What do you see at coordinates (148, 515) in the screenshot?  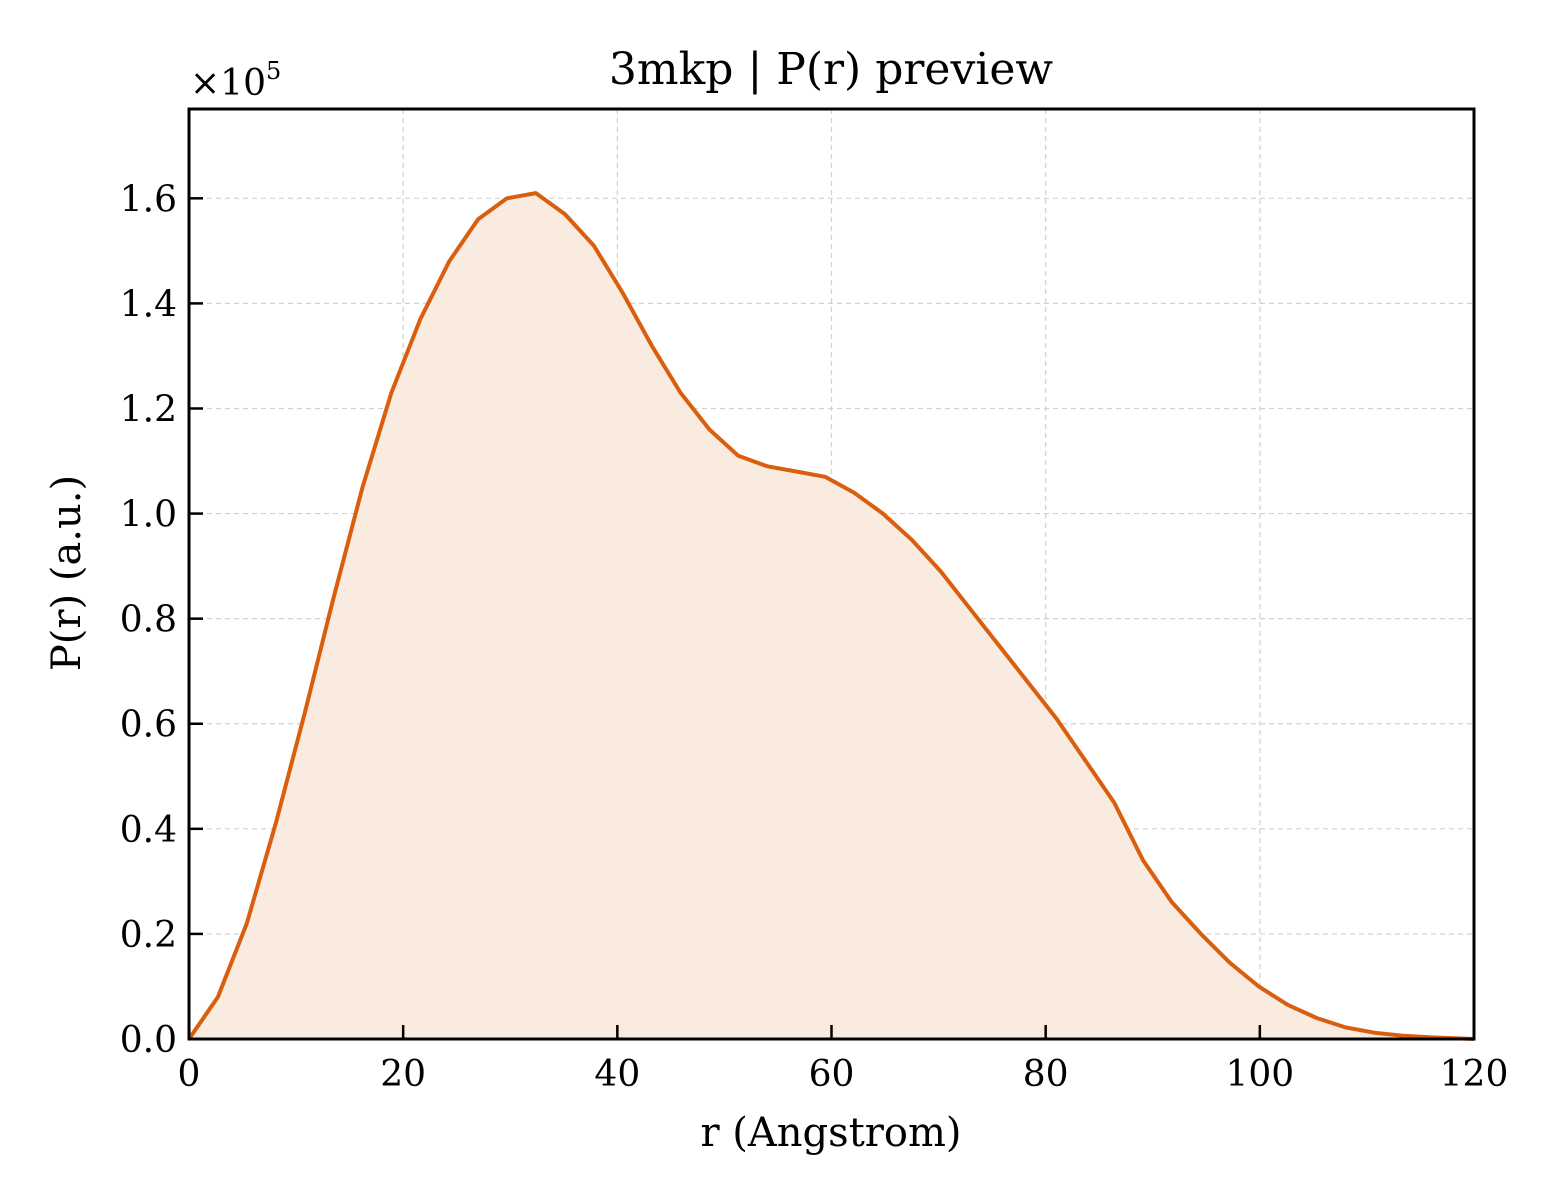 I see `y-tick-label: 1.0` at bounding box center [148, 515].